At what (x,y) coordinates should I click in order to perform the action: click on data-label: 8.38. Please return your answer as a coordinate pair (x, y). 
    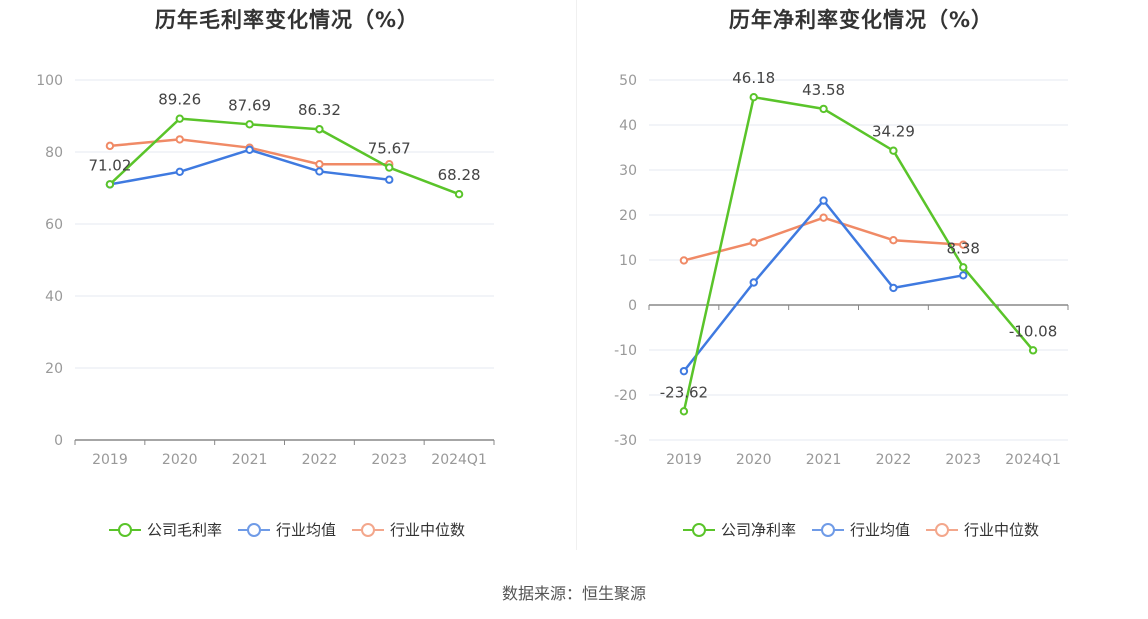
    Looking at the image, I should click on (963, 248).